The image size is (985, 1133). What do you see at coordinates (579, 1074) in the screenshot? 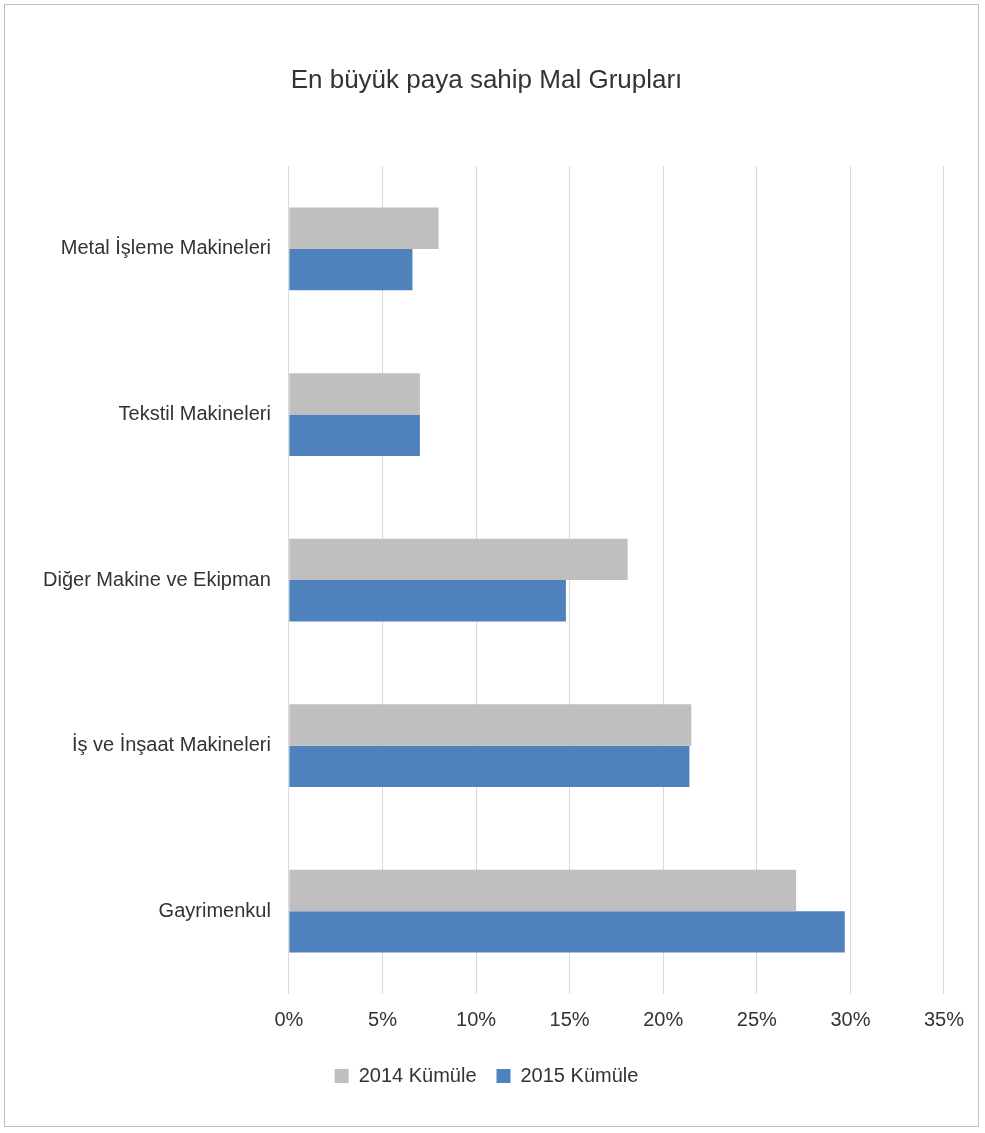
I see `legend-label: 2015 Kümüle` at bounding box center [579, 1074].